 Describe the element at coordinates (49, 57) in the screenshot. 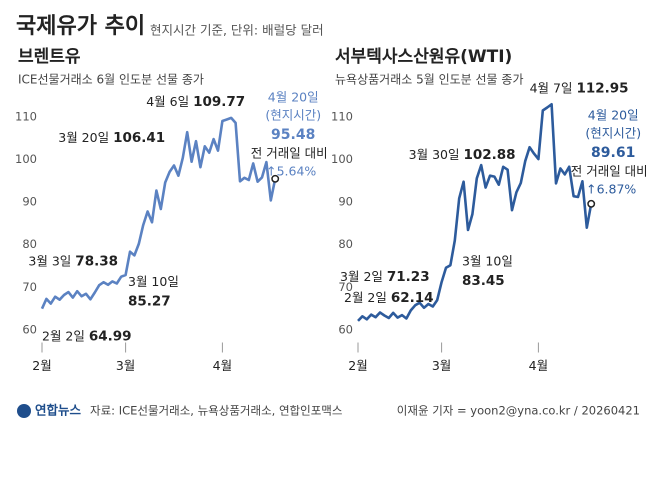

I see `chart-title: 브렌트유` at that location.